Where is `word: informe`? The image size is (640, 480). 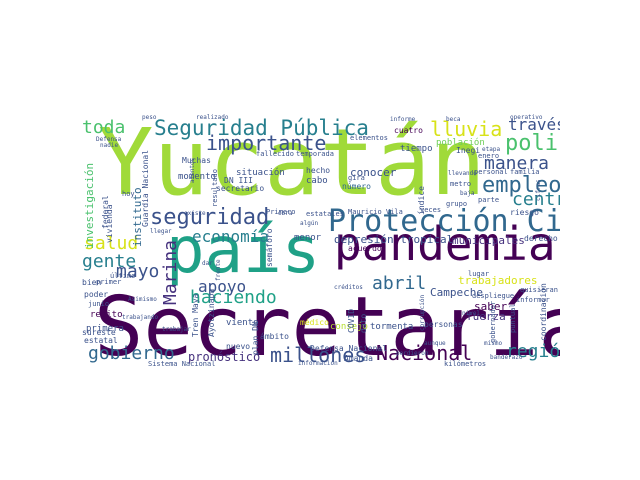
word: informe is located at coordinates (403, 119).